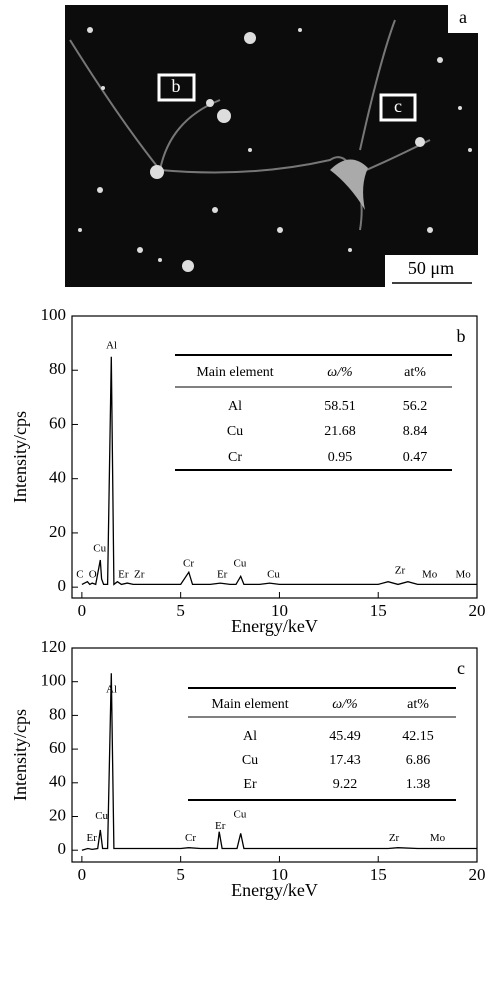 This screenshot has width=495, height=998. Describe the element at coordinates (461, 336) in the screenshot. I see `panel-label: b` at that location.